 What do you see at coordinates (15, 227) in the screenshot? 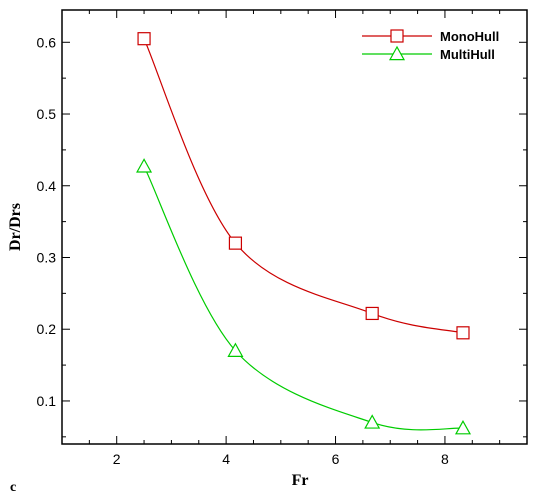
I see `y-axis-label: Dr/Drs` at bounding box center [15, 227].